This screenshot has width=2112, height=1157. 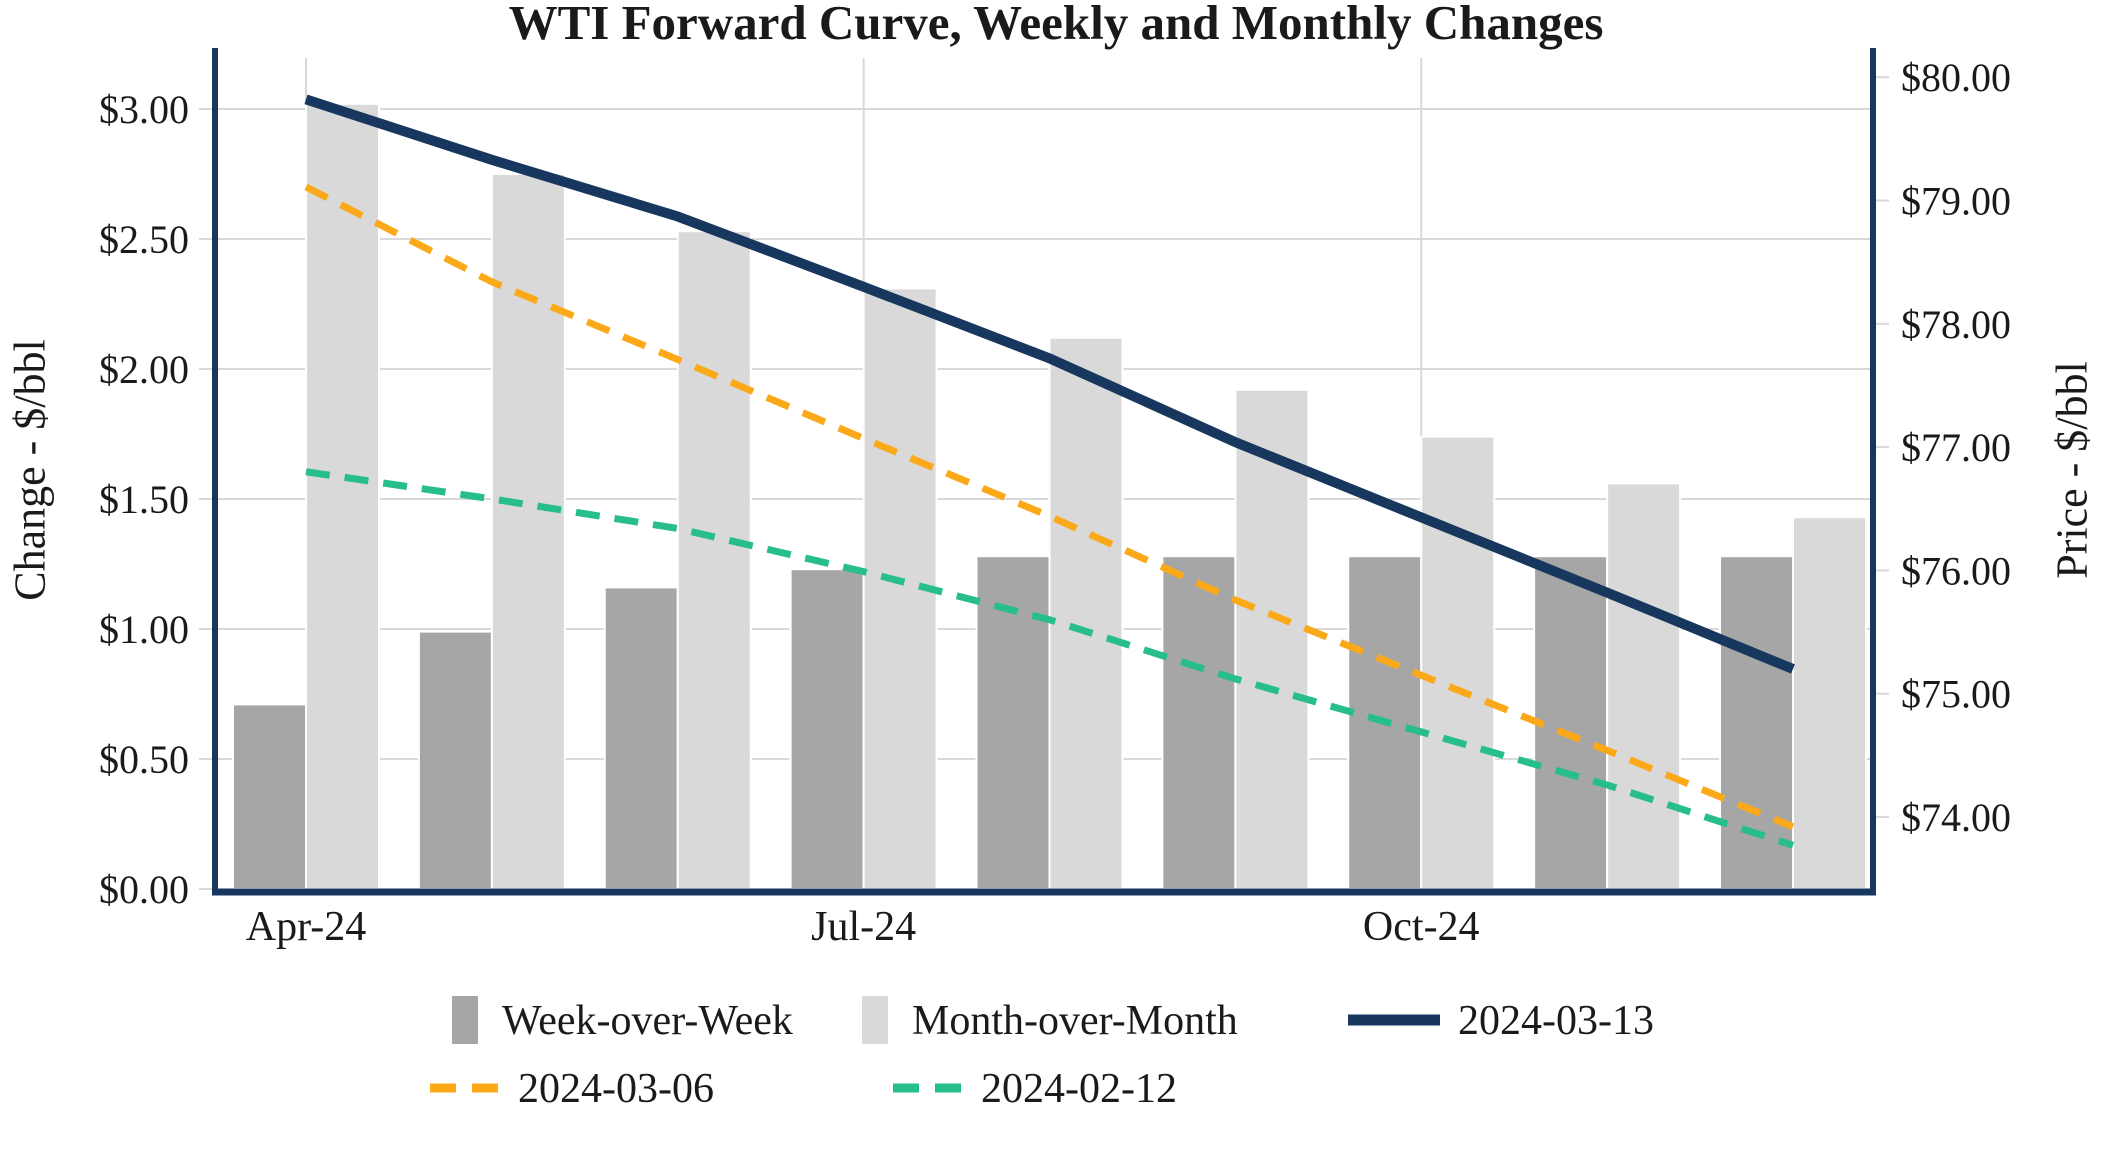 I want to click on right-tick-label: $75.00, so click(x=1956, y=694).